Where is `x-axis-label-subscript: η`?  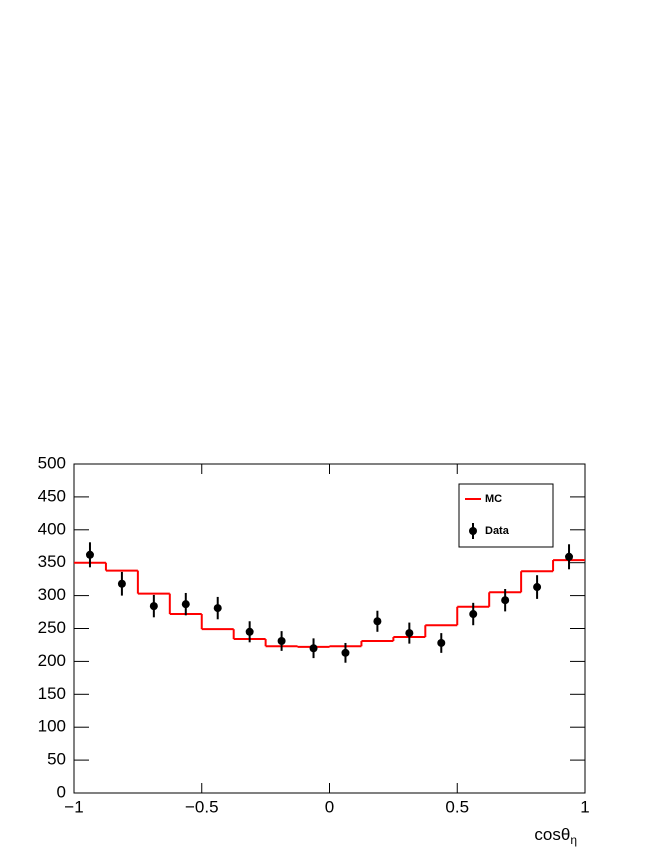 x-axis-label-subscript: η is located at coordinates (573, 840).